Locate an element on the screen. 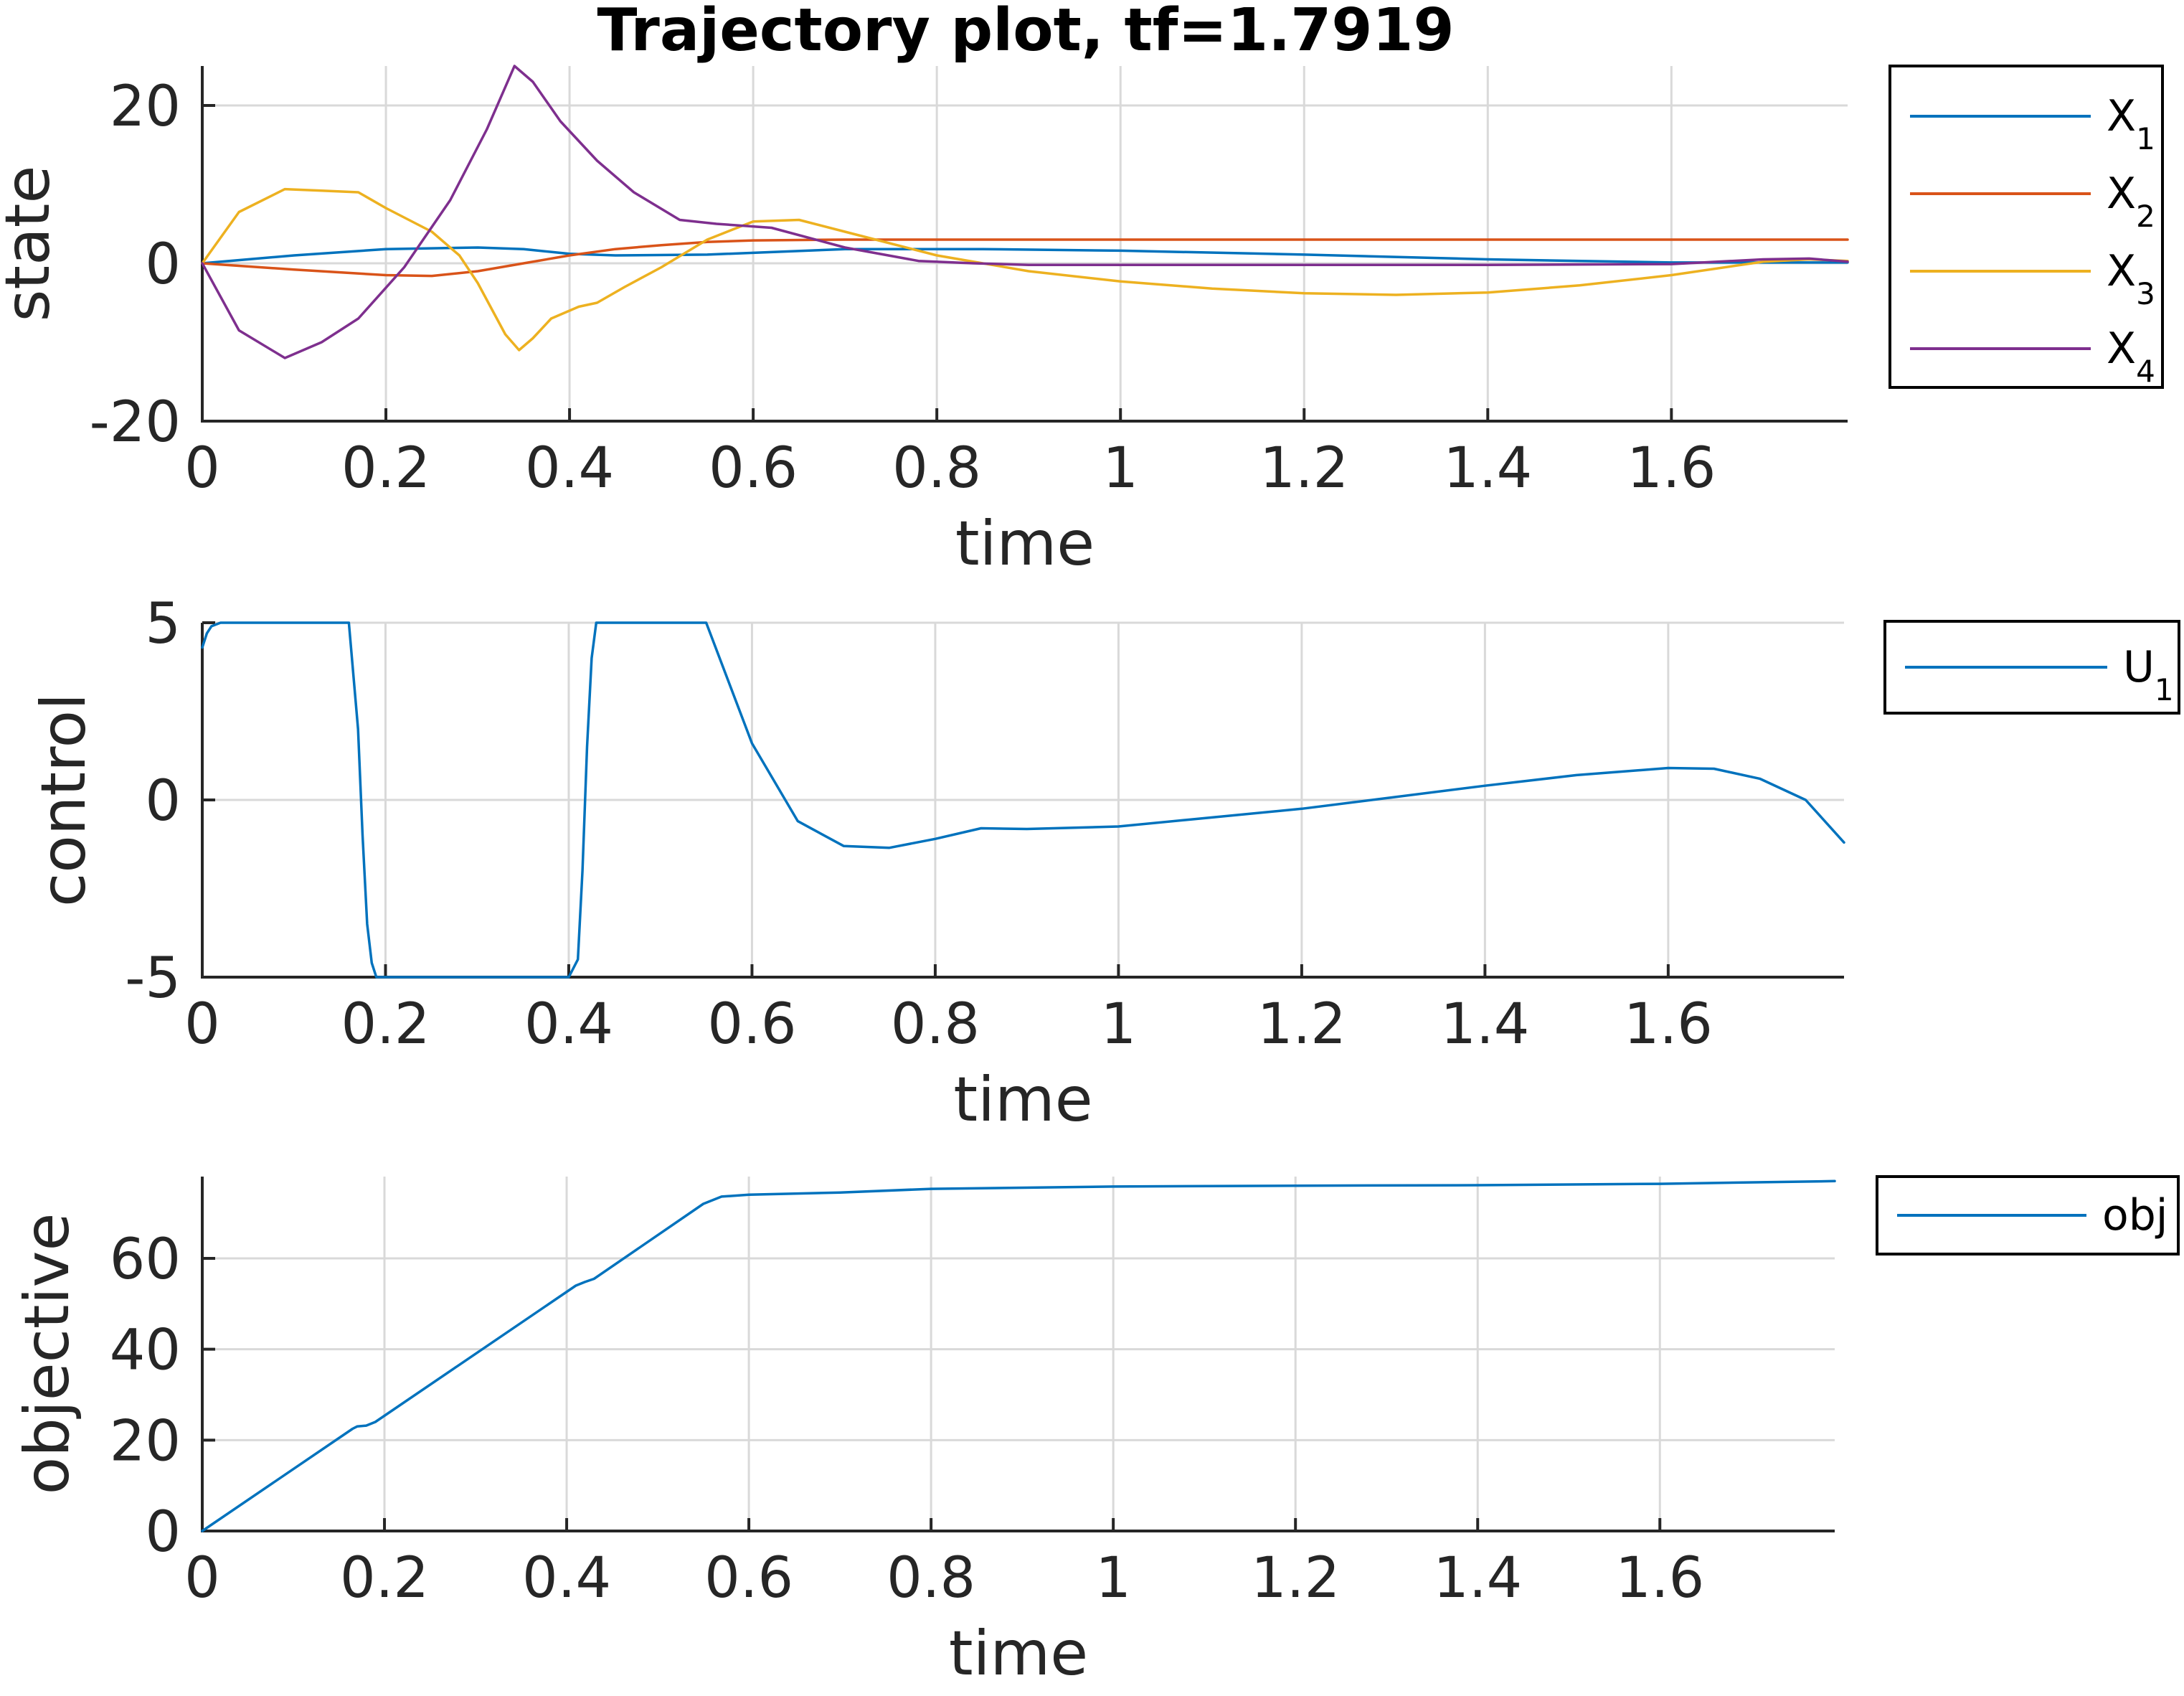 Image resolution: width=2184 pixels, height=1696 pixels. series-line-x1 is located at coordinates (1025, 255).